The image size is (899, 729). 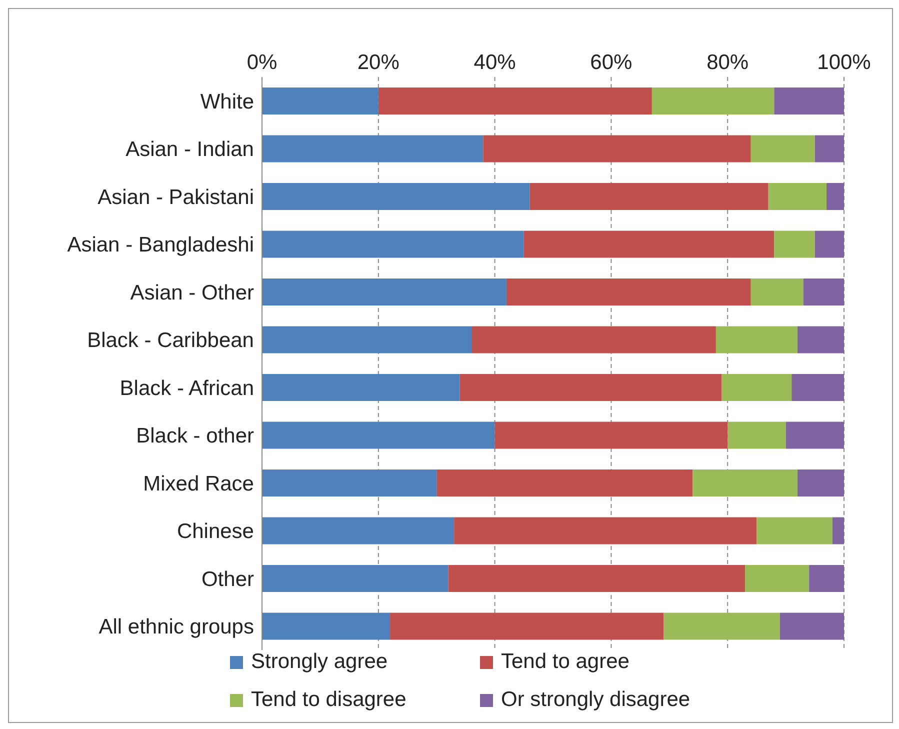 What do you see at coordinates (495, 62) in the screenshot?
I see `x-tick-label: 40%` at bounding box center [495, 62].